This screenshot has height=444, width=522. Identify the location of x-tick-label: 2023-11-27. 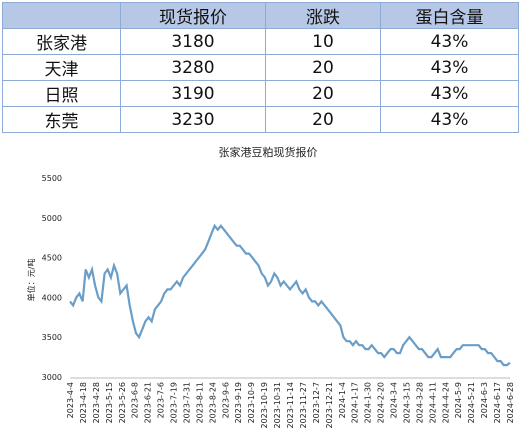
(303, 405).